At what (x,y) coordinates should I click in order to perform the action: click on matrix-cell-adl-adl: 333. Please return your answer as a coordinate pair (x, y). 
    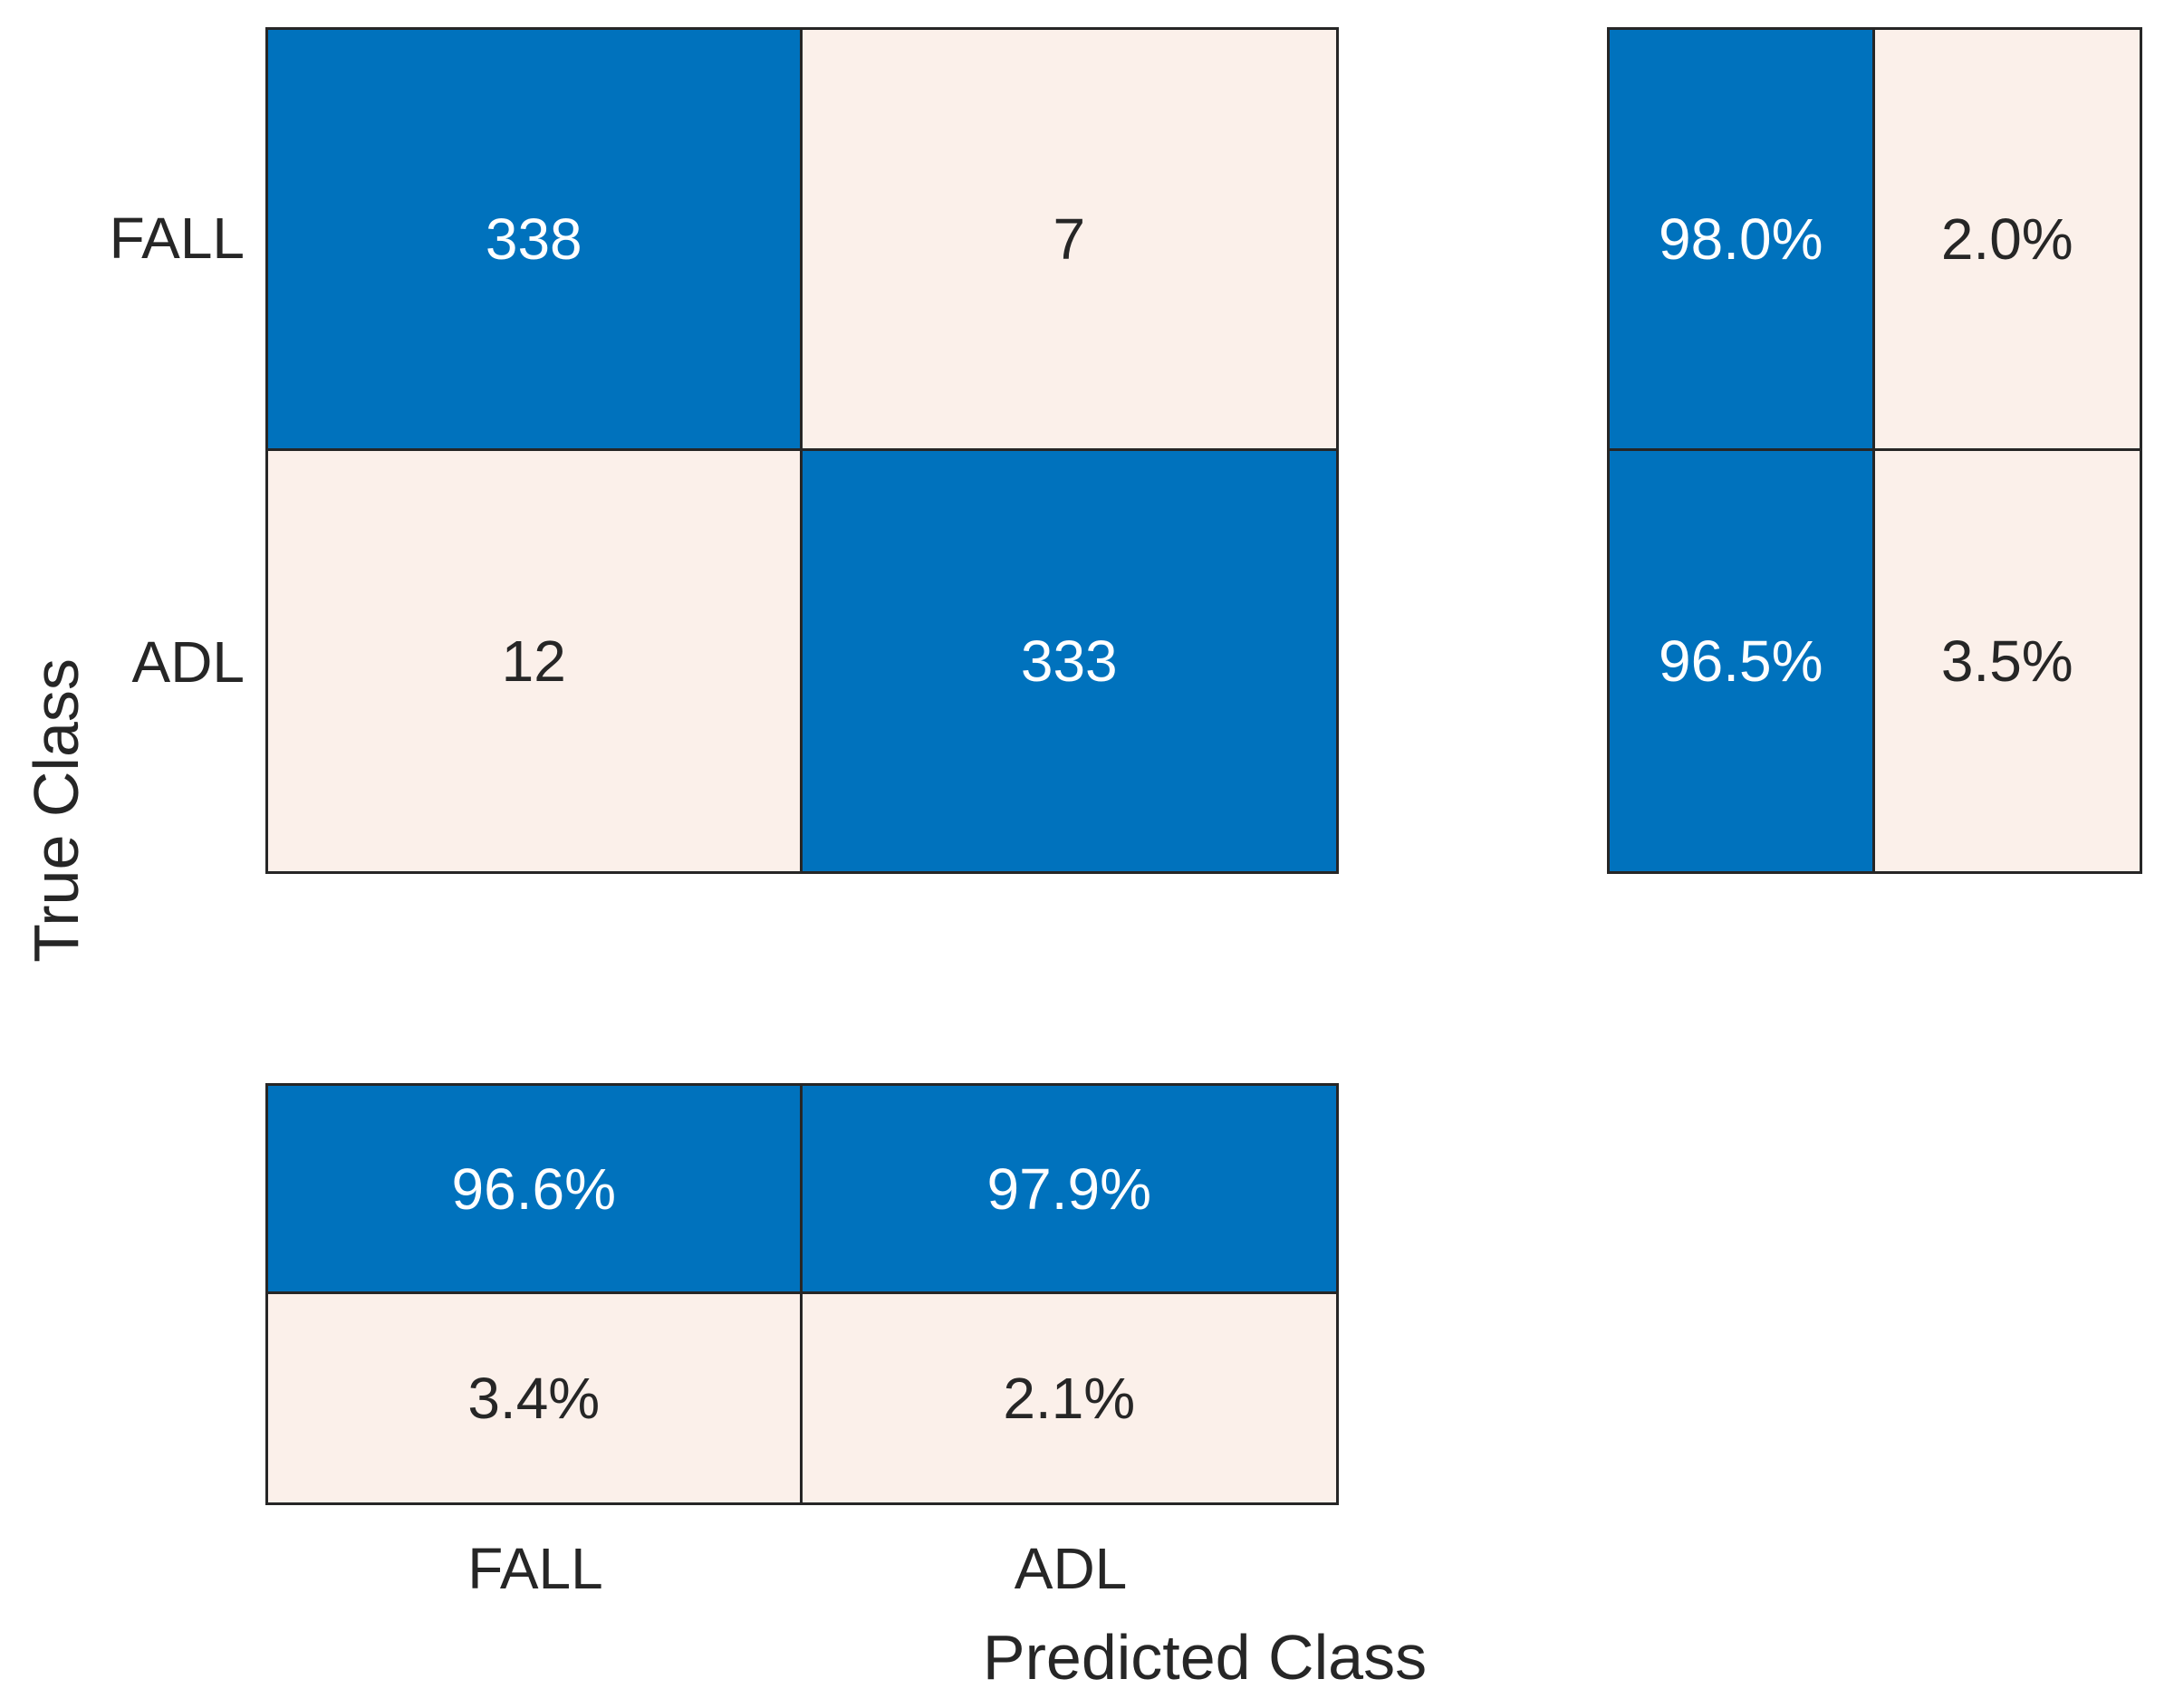
    Looking at the image, I should click on (1069, 660).